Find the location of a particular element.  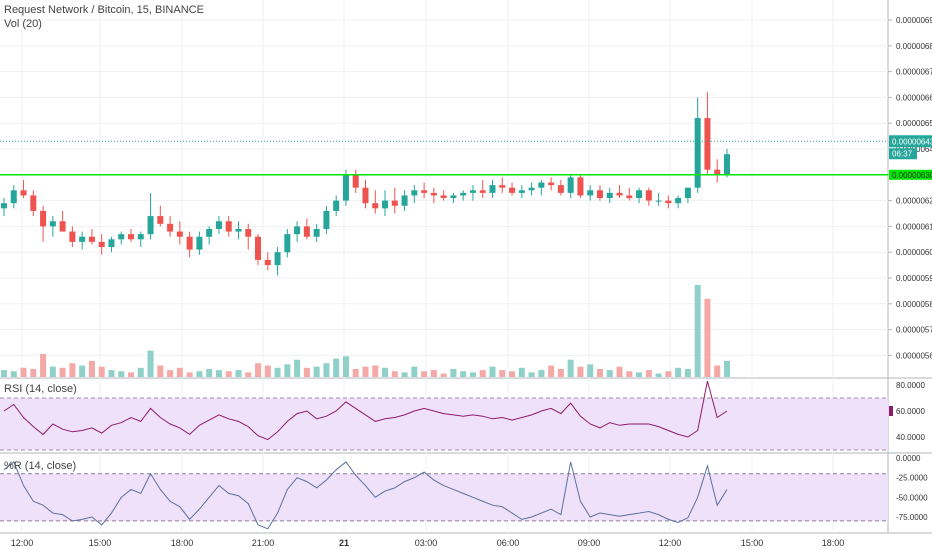

time-axis-label: 15:00 is located at coordinates (100, 543).